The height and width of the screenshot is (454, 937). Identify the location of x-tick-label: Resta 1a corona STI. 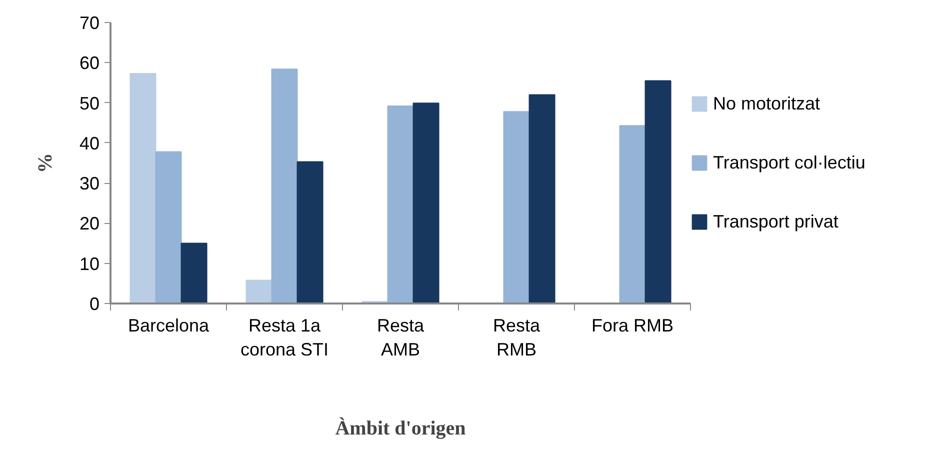
(284, 338).